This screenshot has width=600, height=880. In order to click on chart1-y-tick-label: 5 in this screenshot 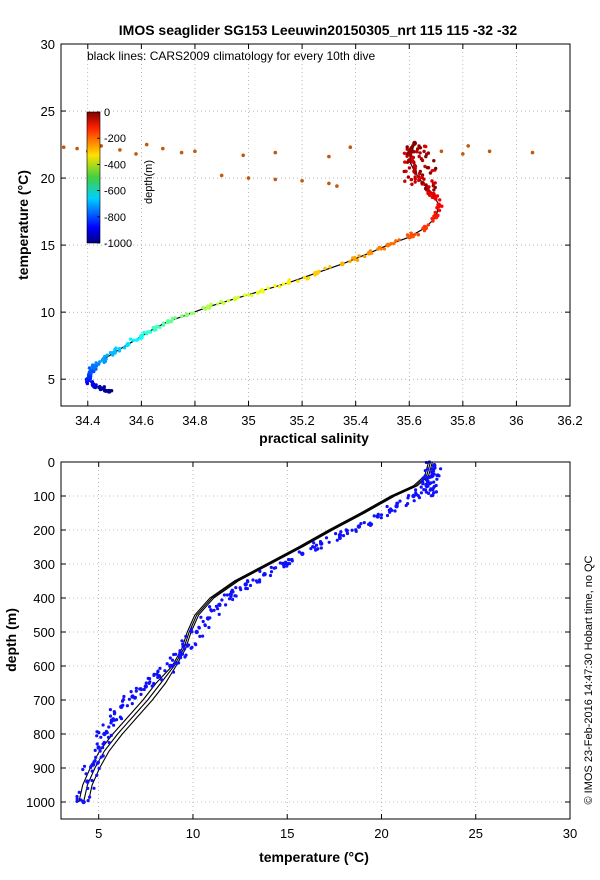, I will do `click(51, 379)`.